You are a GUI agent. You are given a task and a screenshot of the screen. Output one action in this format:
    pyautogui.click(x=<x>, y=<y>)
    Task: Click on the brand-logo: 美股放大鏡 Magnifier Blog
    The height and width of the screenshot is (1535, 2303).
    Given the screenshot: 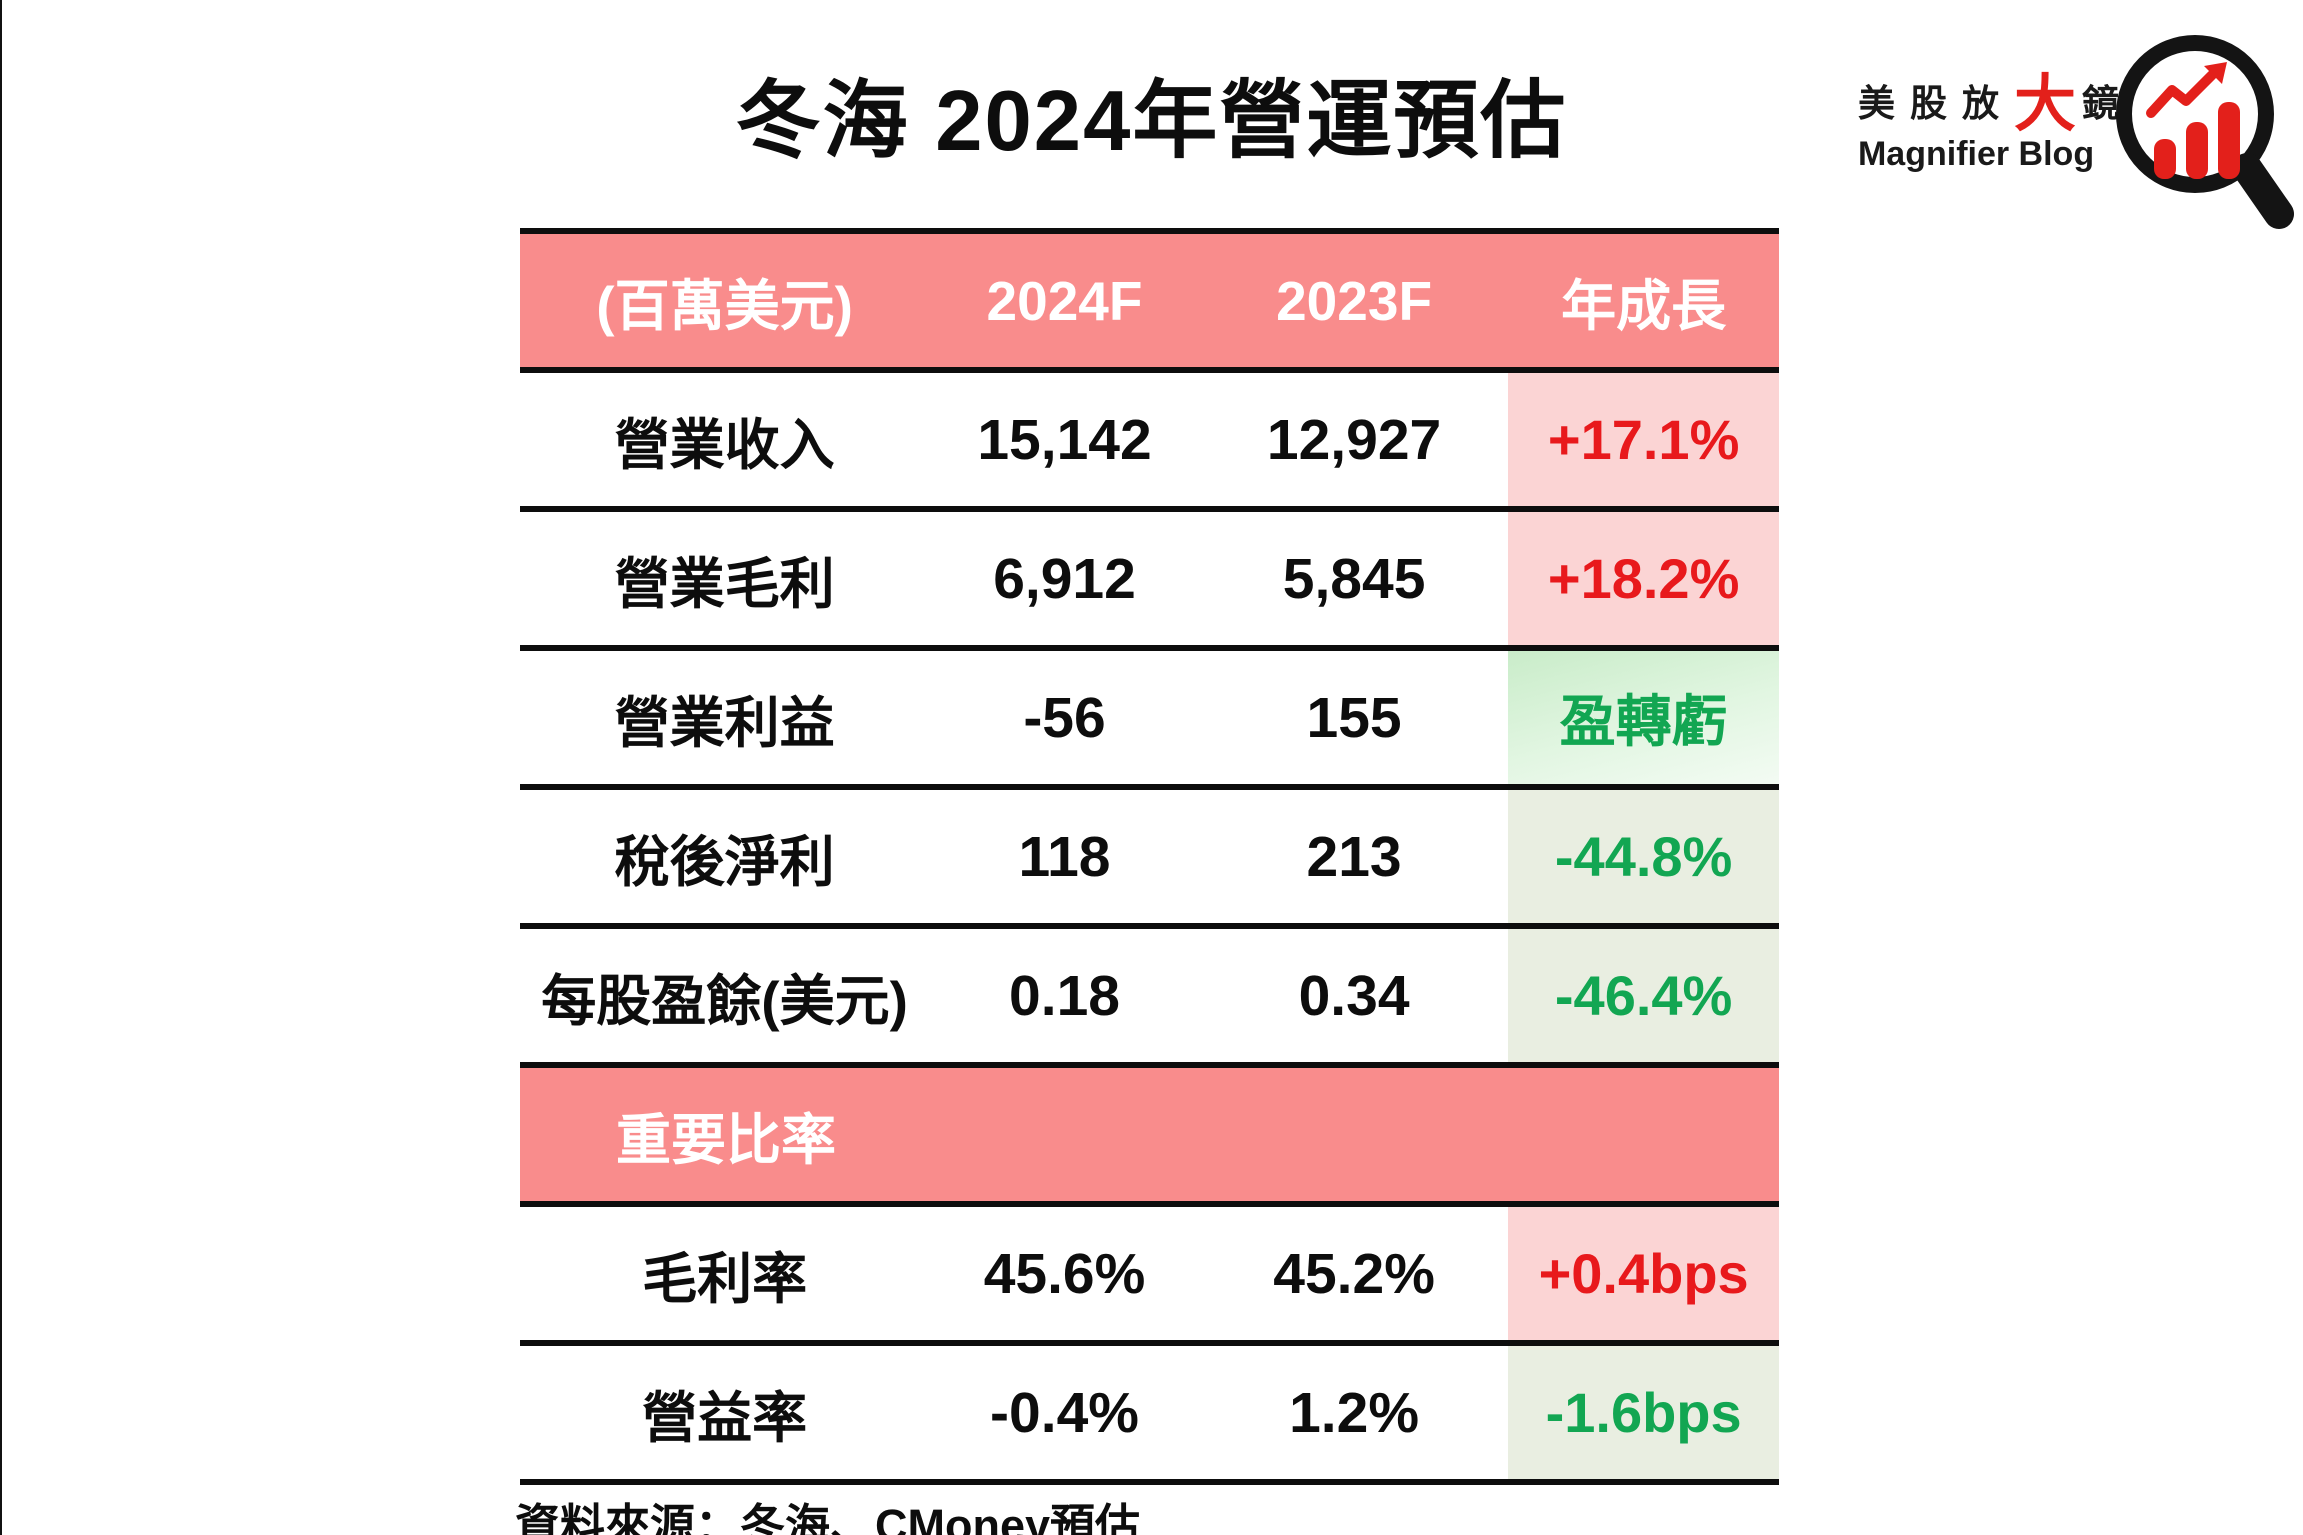 What is the action you would take?
    pyautogui.click(x=2078, y=128)
    